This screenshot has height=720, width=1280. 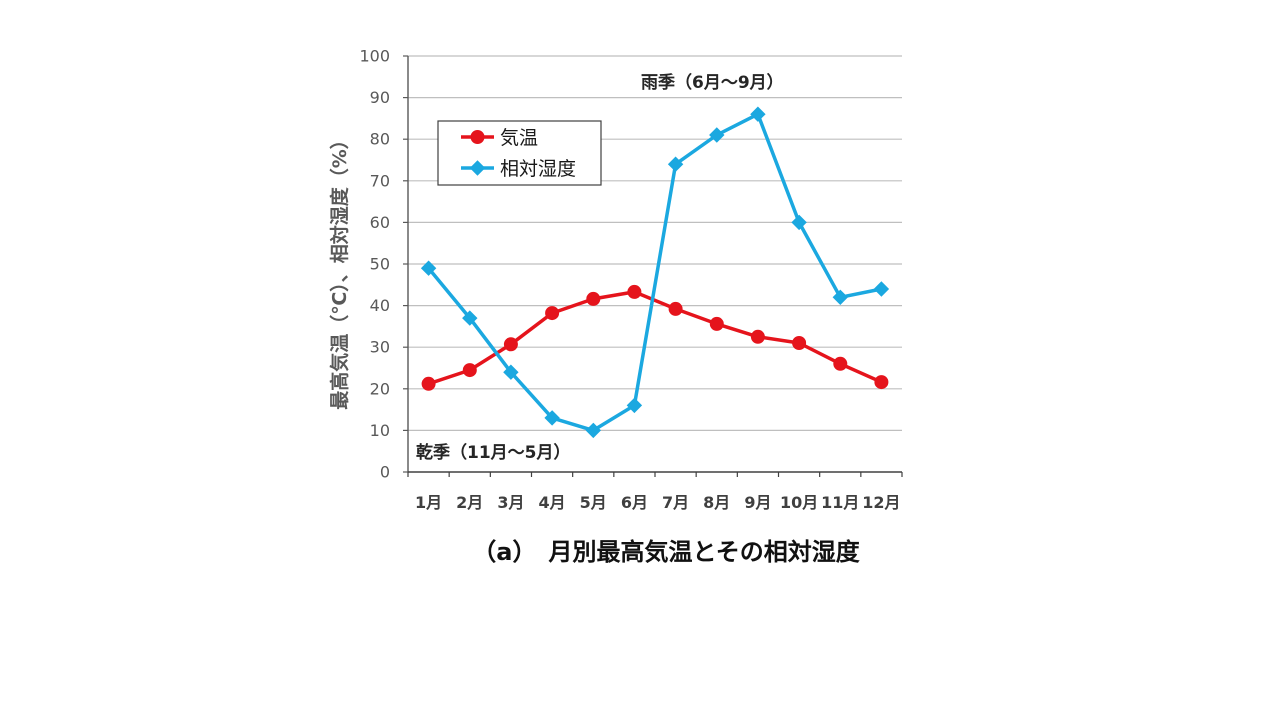 What do you see at coordinates (757, 502) in the screenshot?
I see `x-tick-label: 9月` at bounding box center [757, 502].